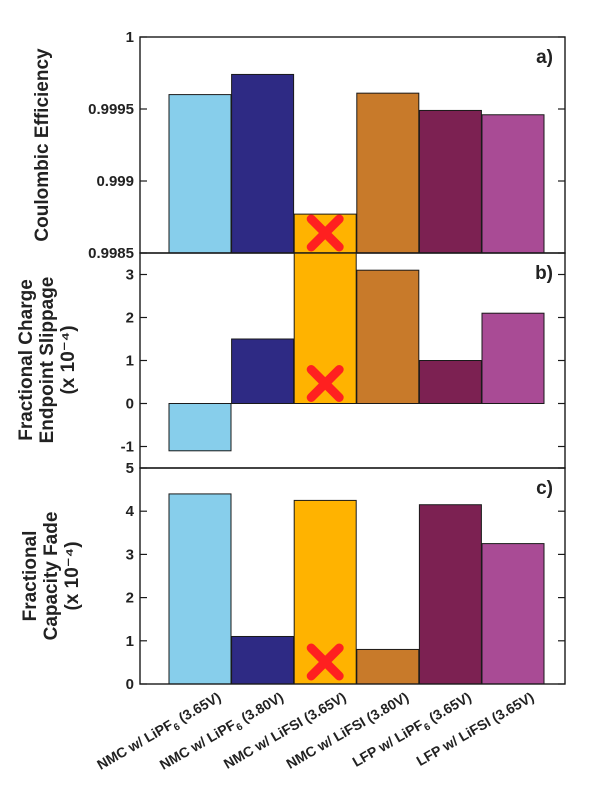 Image resolution: width=600 pixels, height=810 pixels. Describe the element at coordinates (115, 181) in the screenshot. I see `tick-label-panel-1-1: 0.999` at that location.